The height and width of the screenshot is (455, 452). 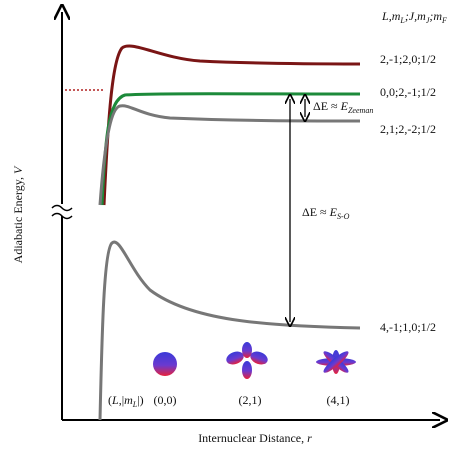 I want to click on text-part: V, so click(x=18, y=169).